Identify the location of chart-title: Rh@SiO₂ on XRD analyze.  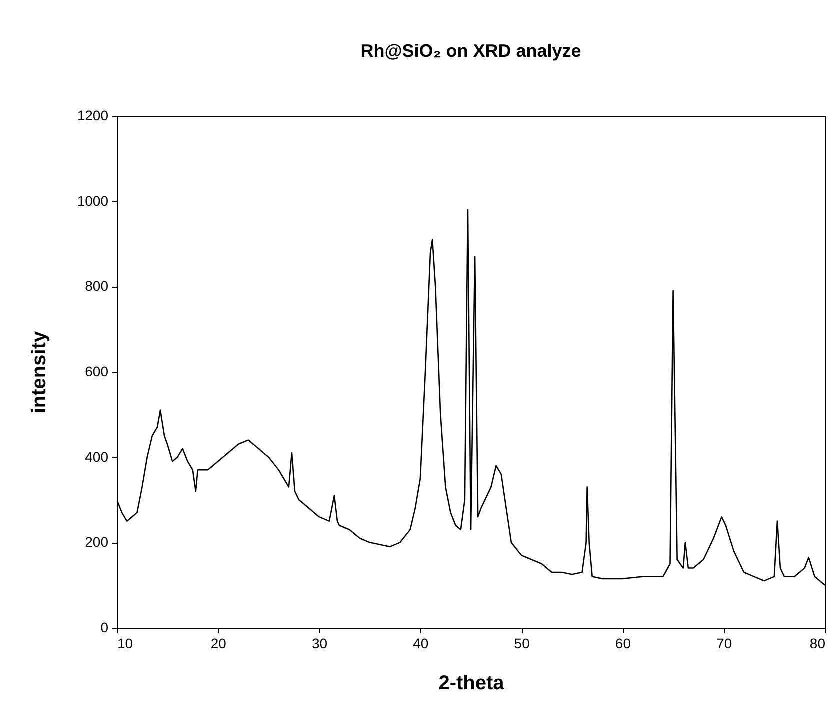
(471, 51).